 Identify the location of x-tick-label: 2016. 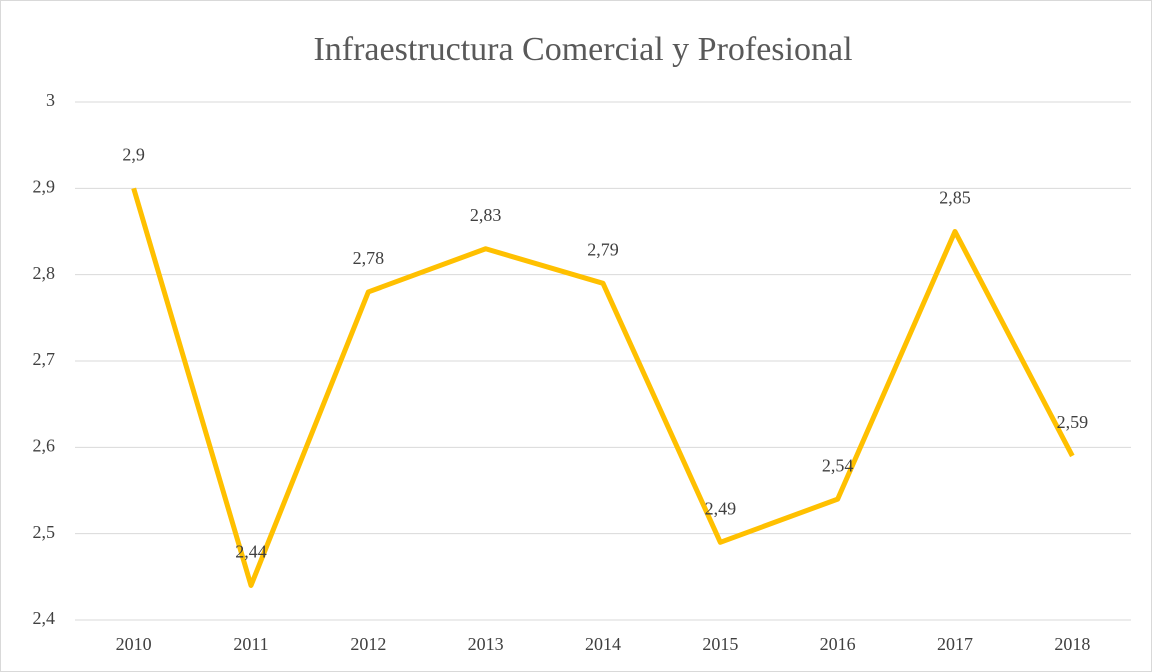
(838, 644).